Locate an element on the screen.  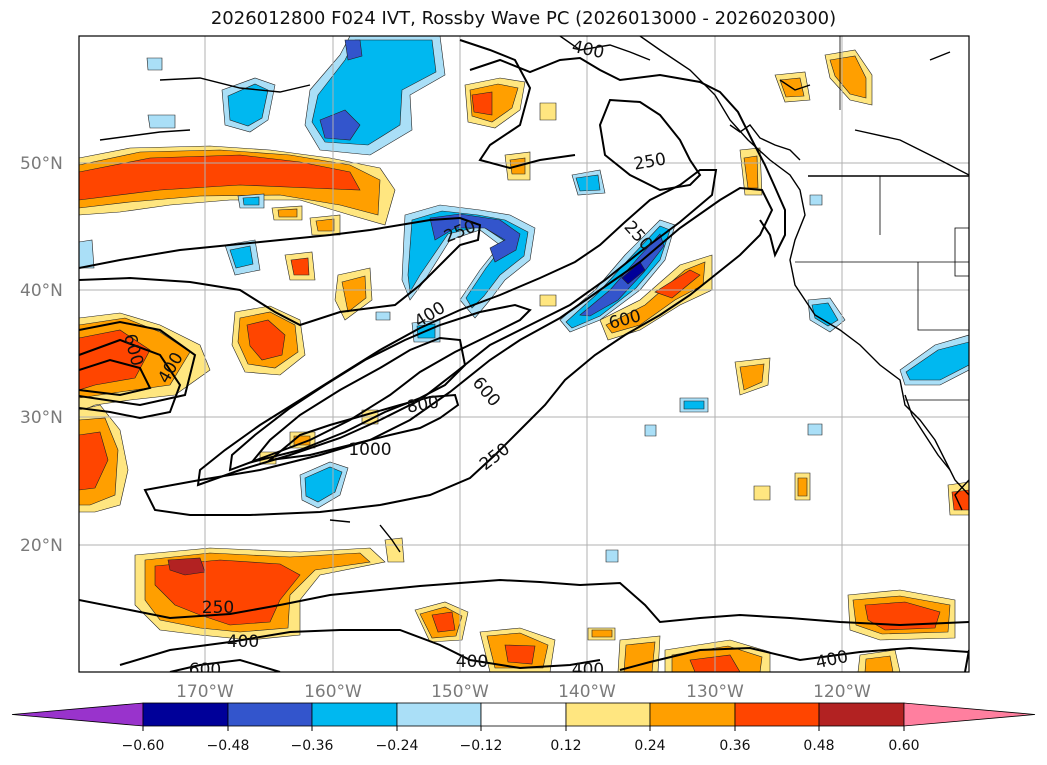
colorbar-tick-label: 0.36 is located at coordinates (734, 746).